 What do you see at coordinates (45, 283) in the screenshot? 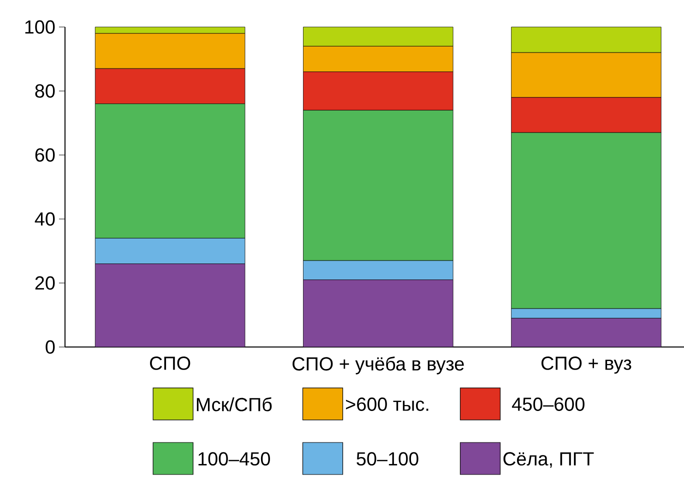
I see `y-tick-label: 20` at bounding box center [45, 283].